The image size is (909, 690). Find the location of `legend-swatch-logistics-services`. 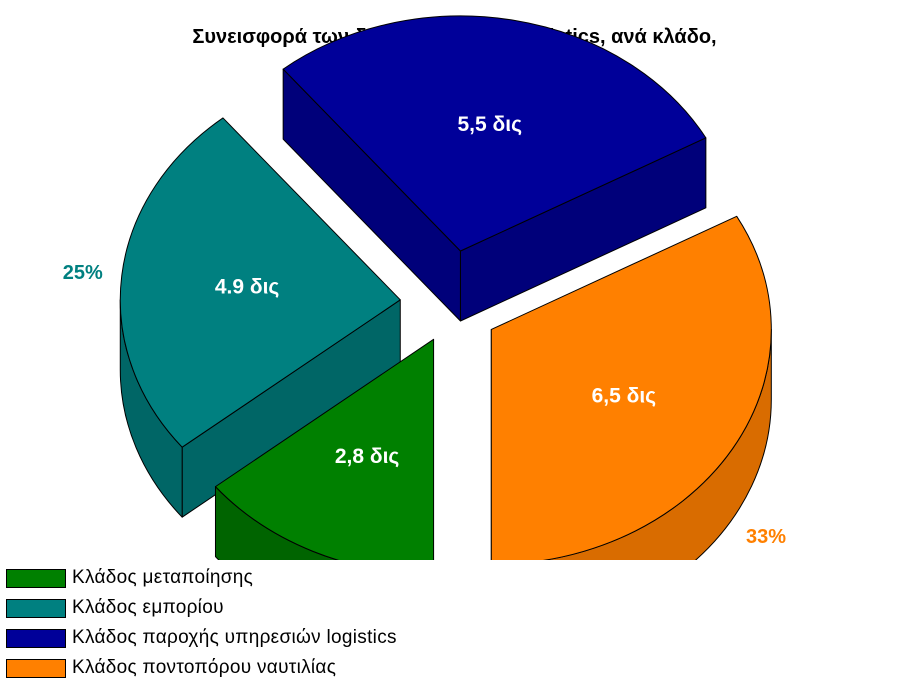

legend-swatch-logistics-services is located at coordinates (36, 638).